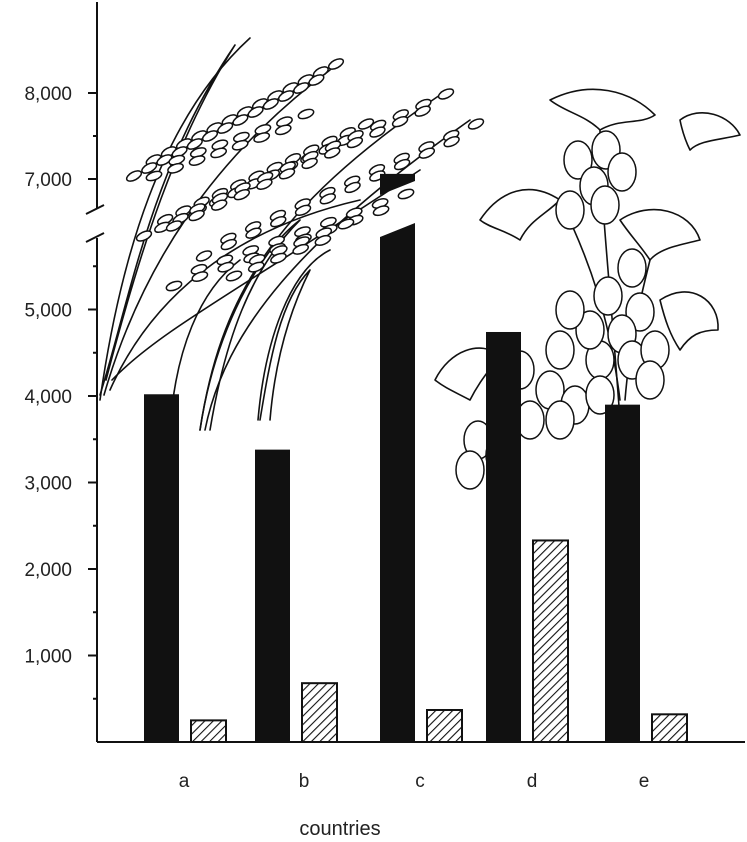 The width and height of the screenshot is (747, 842). Describe the element at coordinates (48, 484) in the screenshot. I see `y-tick-label: 3,000` at that location.